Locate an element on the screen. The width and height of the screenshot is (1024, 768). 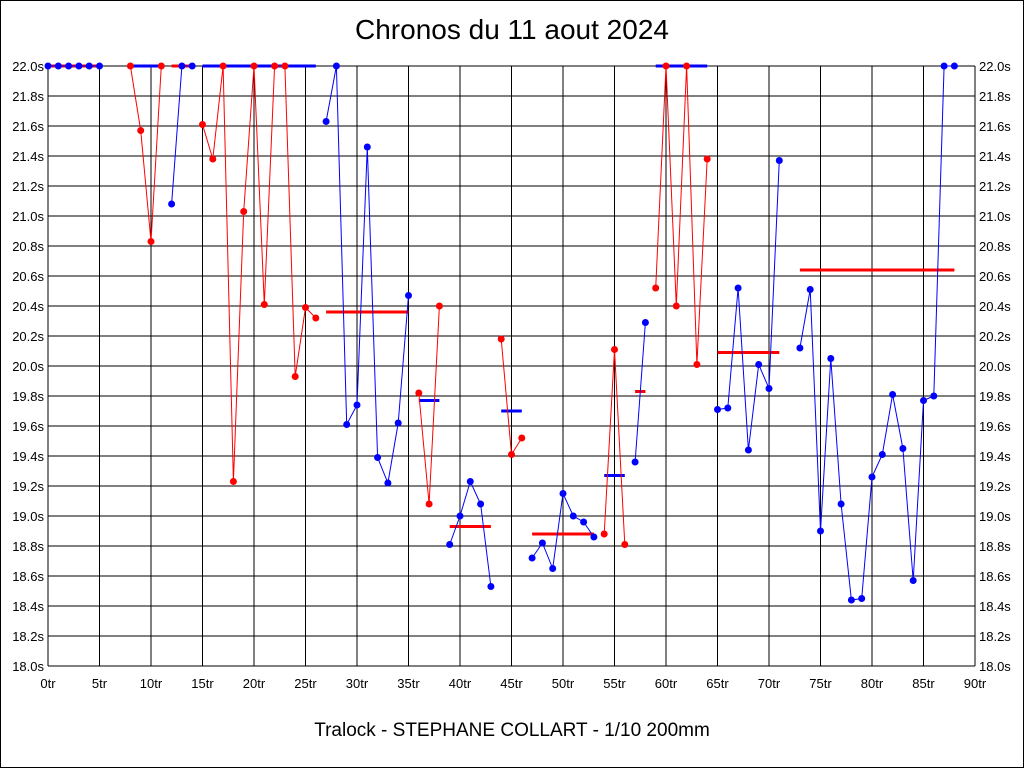
x-tick-label: 65tr is located at coordinates (717, 683).